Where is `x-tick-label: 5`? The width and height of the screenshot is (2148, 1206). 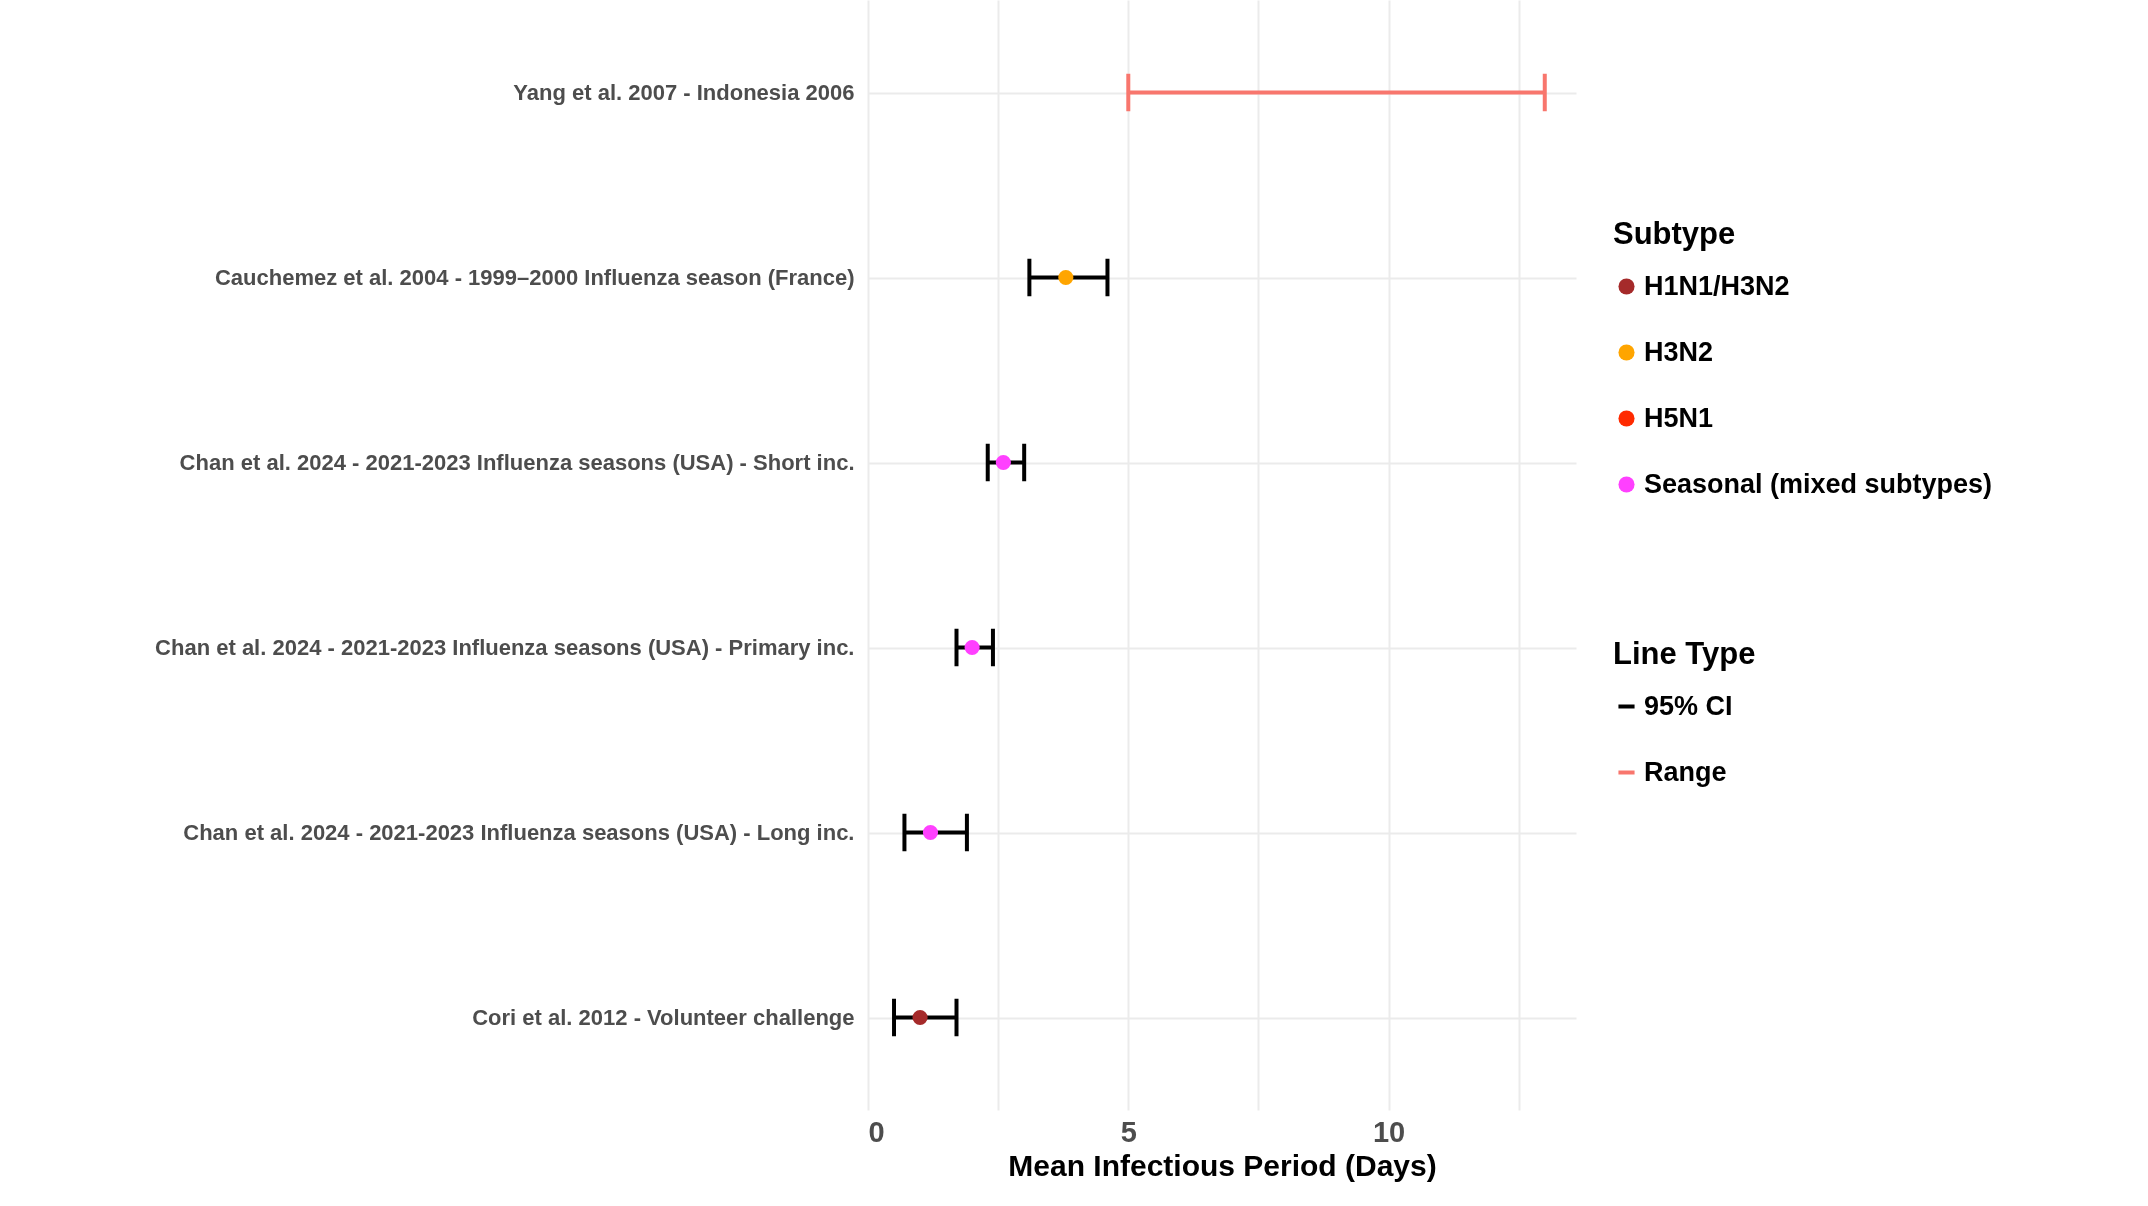 x-tick-label: 5 is located at coordinates (1128, 1131).